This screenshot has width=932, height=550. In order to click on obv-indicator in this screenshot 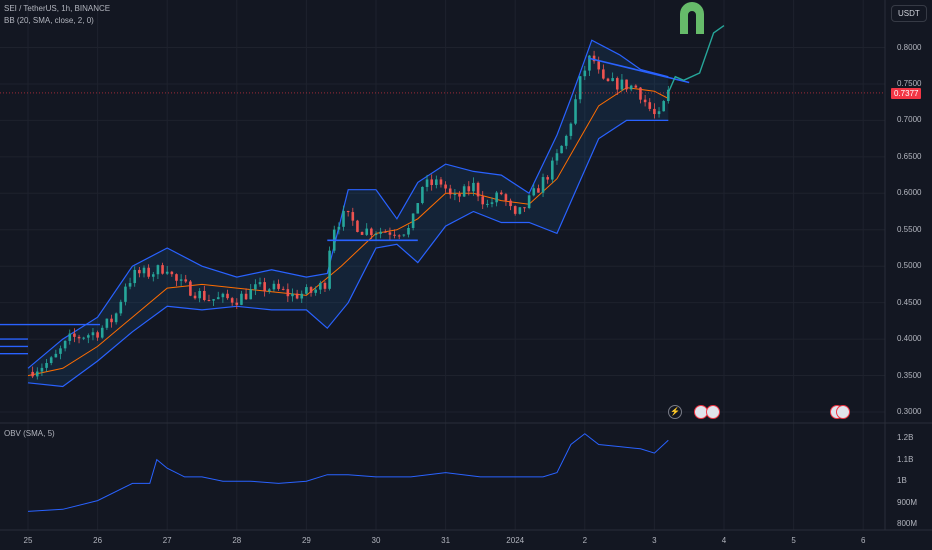, I will do `click(348, 472)`.